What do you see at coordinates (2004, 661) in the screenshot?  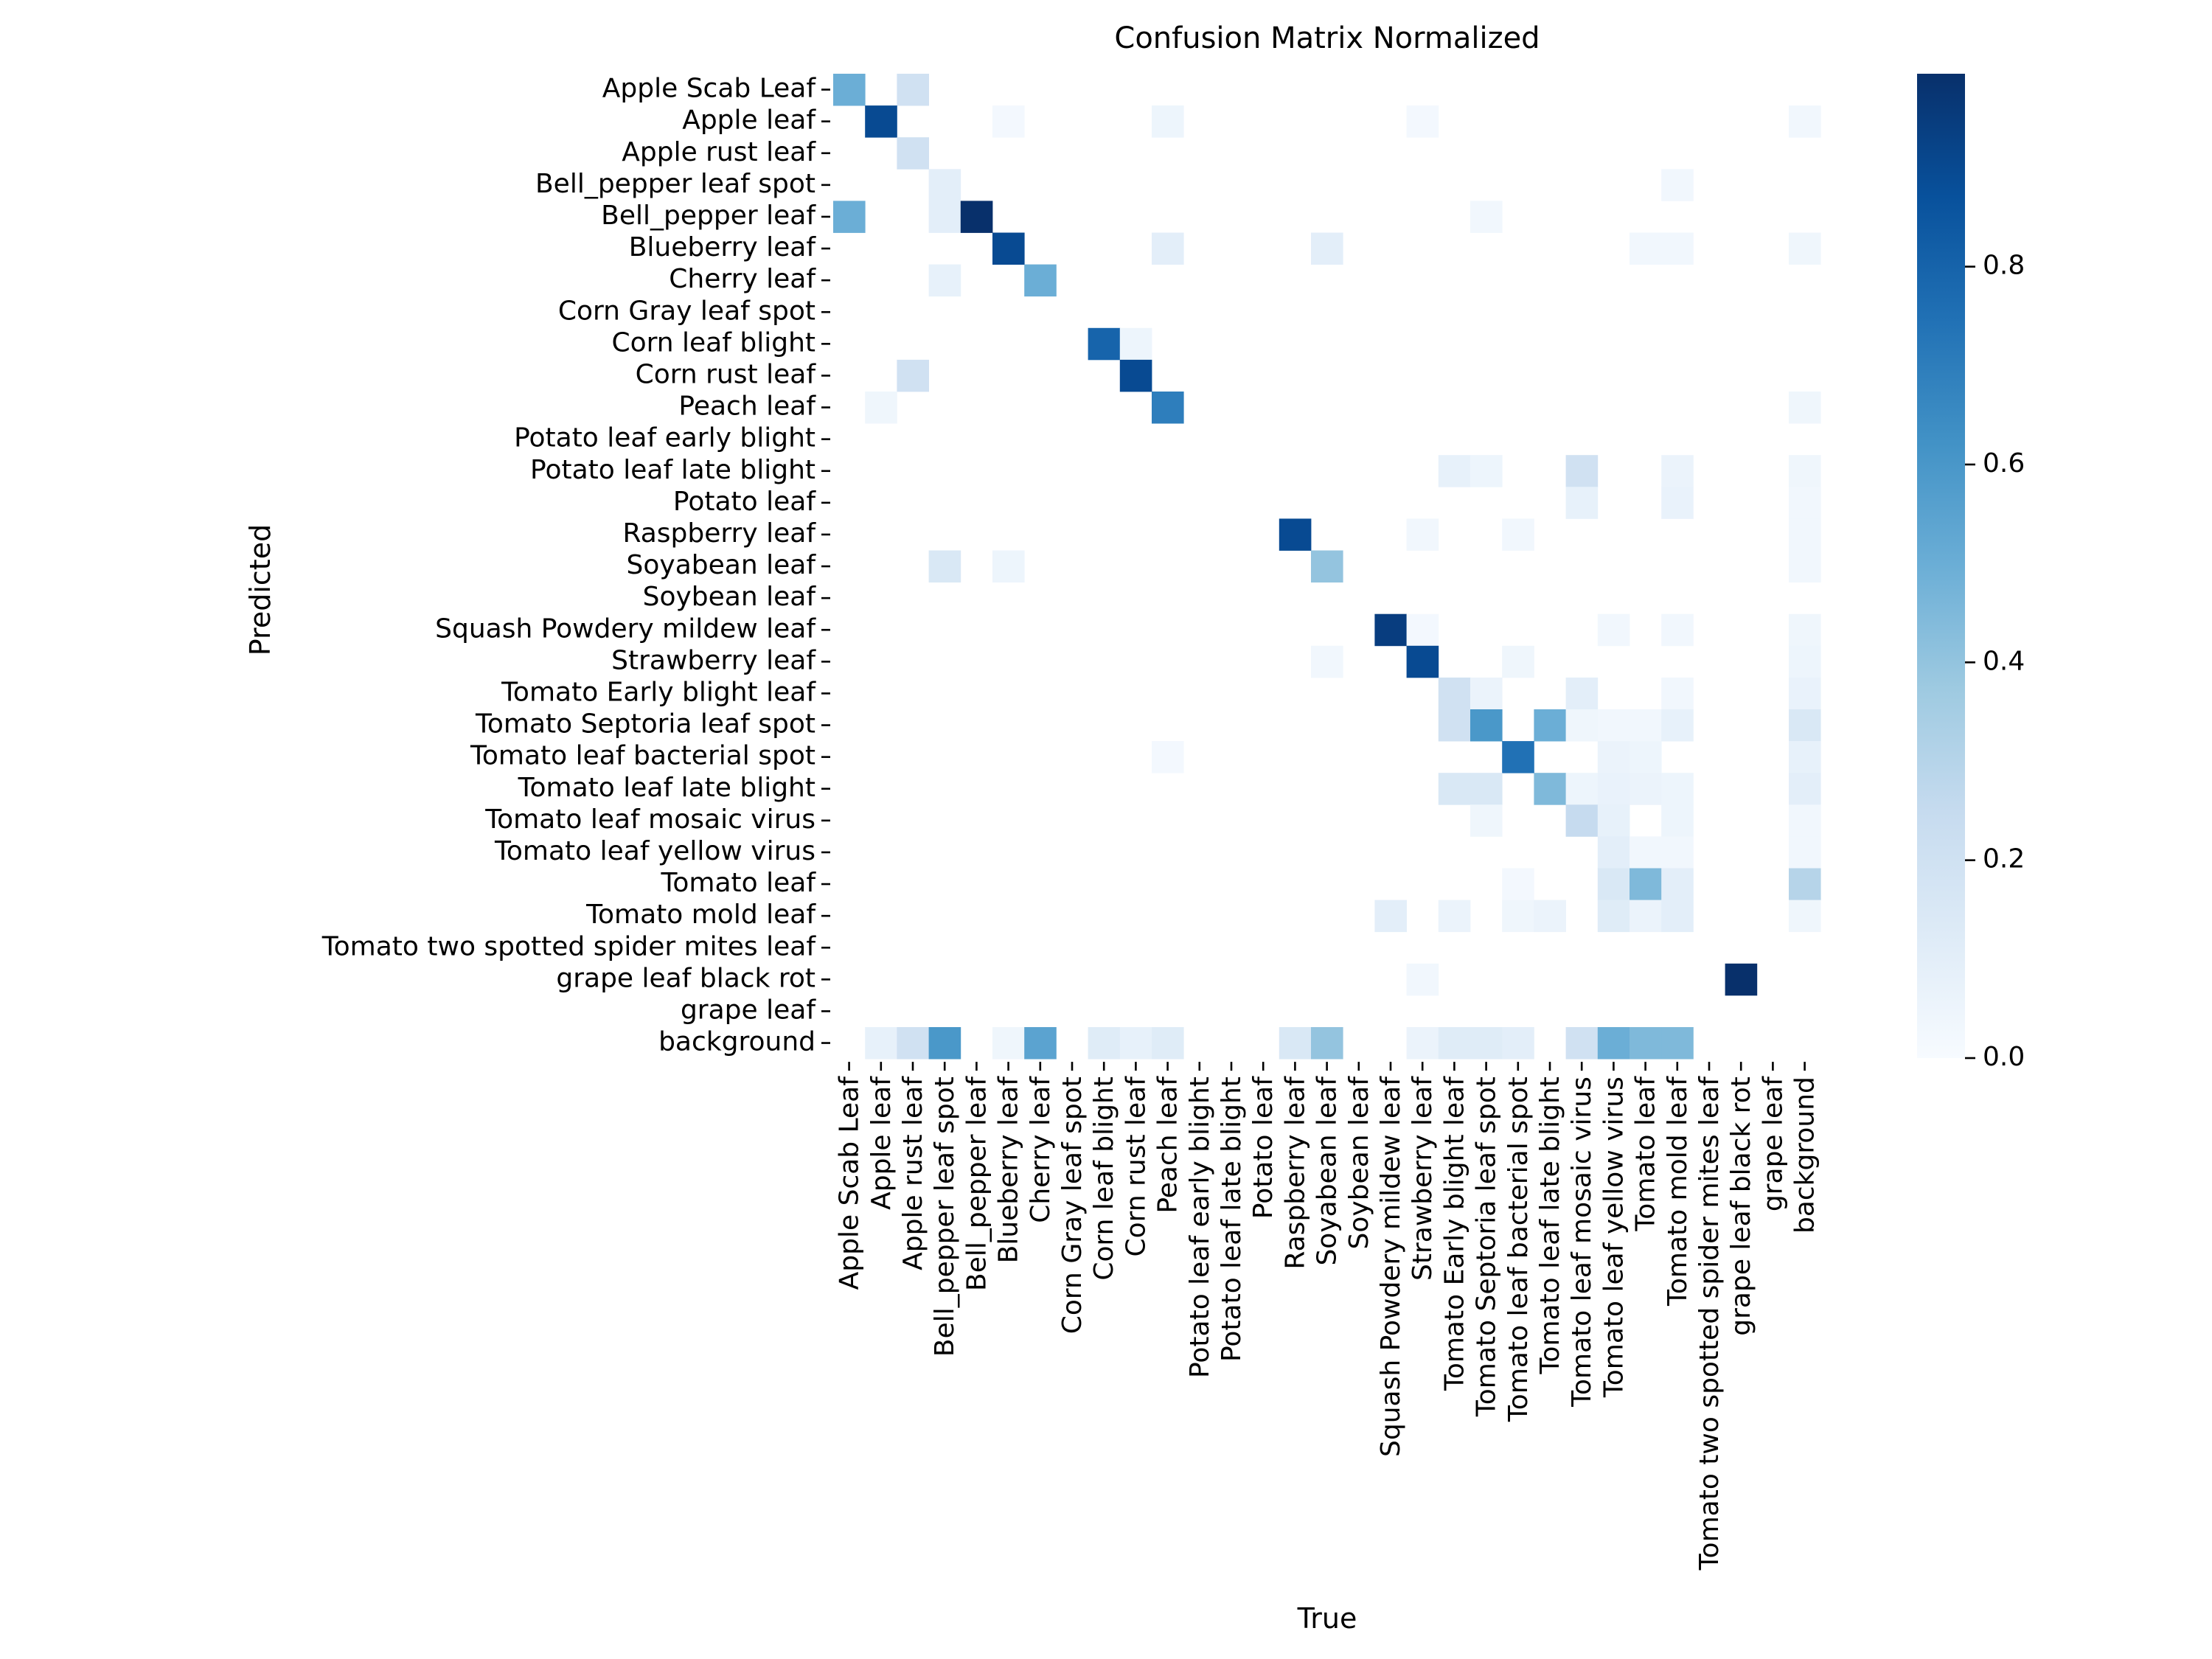 I see `colorbar-tick-label: 0.4` at bounding box center [2004, 661].